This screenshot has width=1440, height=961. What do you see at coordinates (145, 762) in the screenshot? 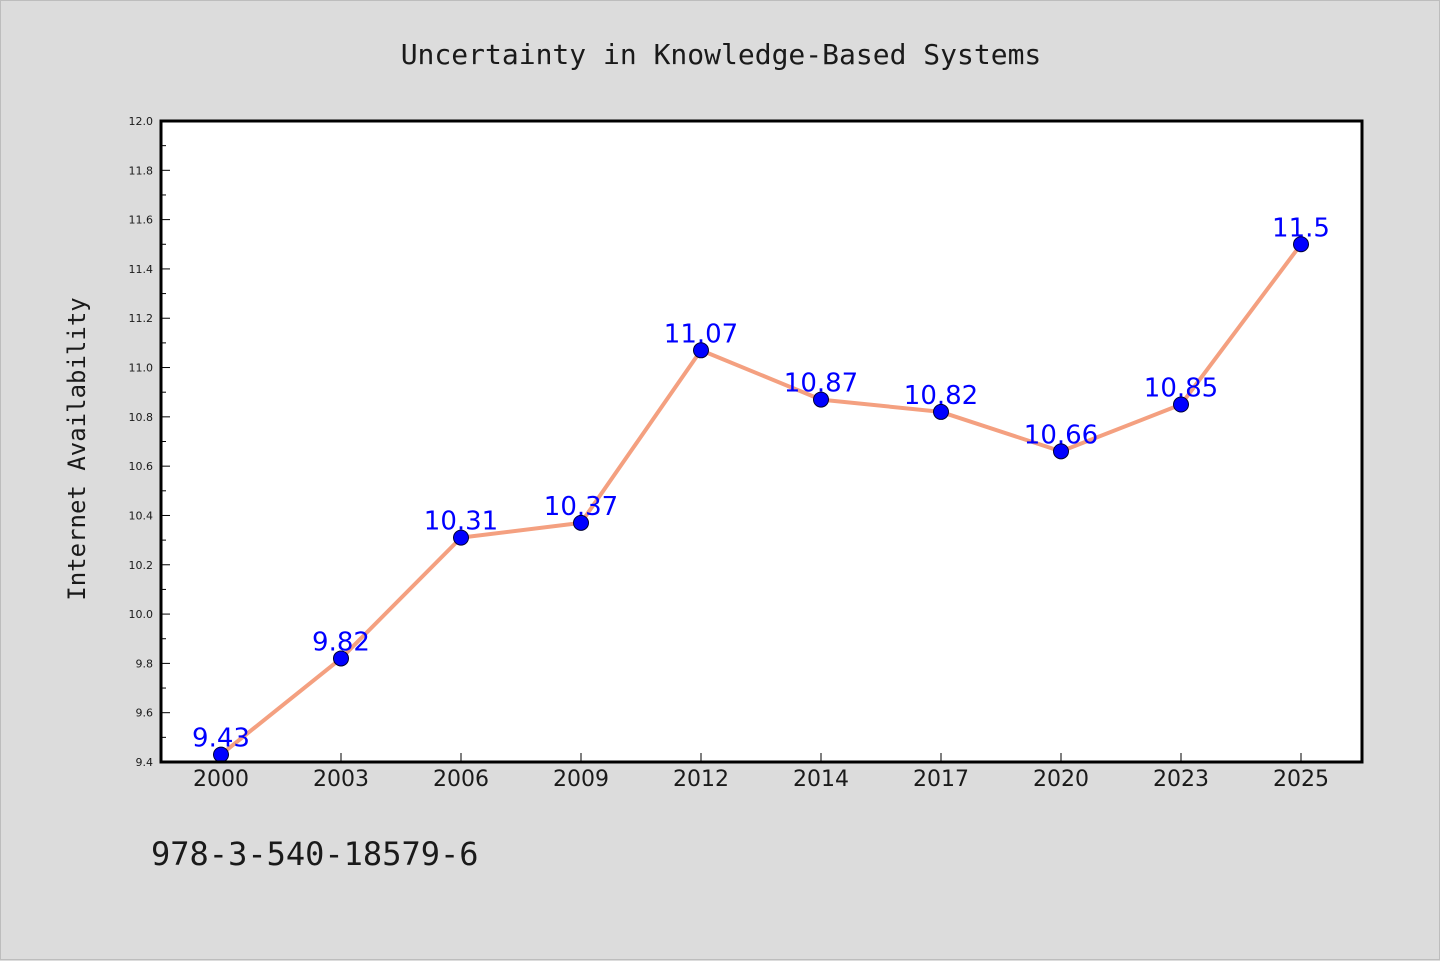
I see `y-tick-label: 9.4` at bounding box center [145, 762].